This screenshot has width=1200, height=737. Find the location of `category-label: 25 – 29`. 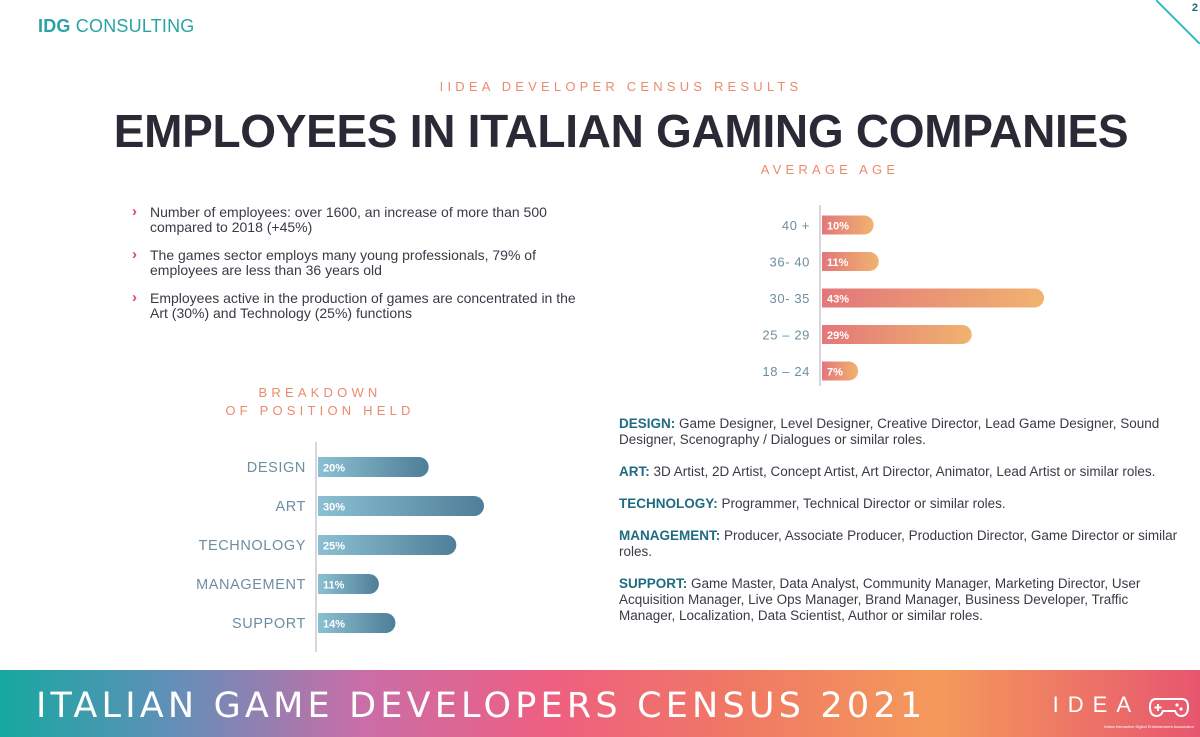

category-label: 25 – 29 is located at coordinates (786, 335).